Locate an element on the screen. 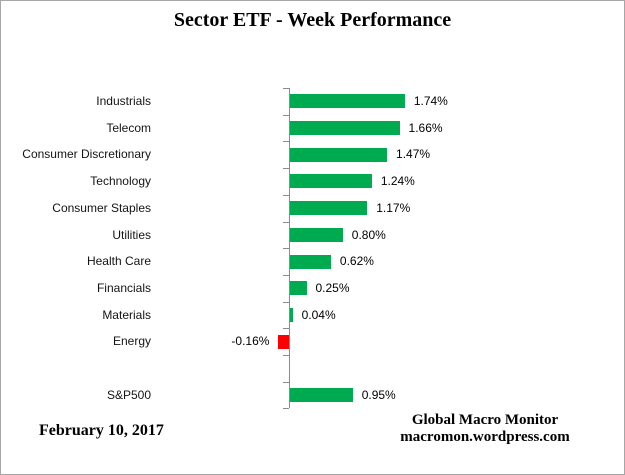 This screenshot has width=625, height=475. category-label: Utilities is located at coordinates (131, 234).